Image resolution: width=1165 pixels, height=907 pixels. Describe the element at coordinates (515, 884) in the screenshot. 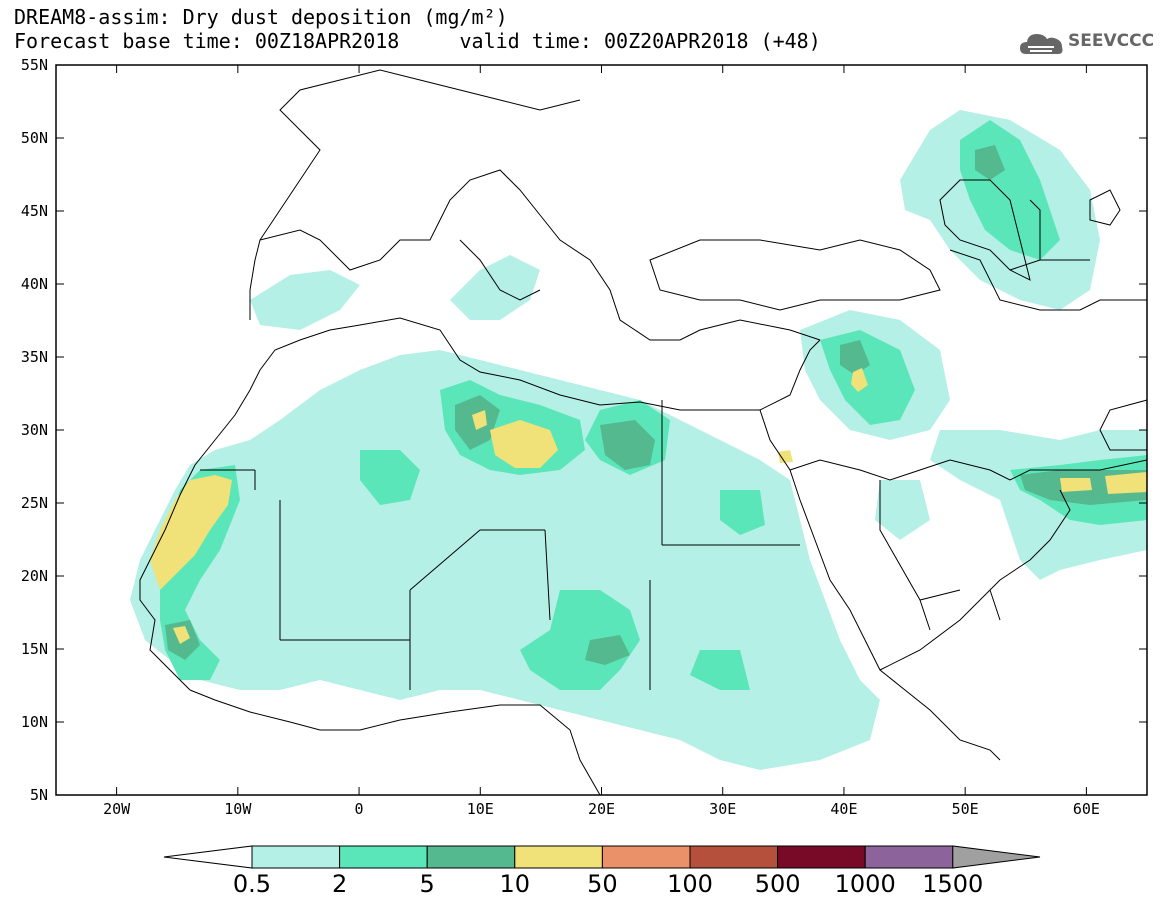

I see `colorbar-level-label: 10` at that location.